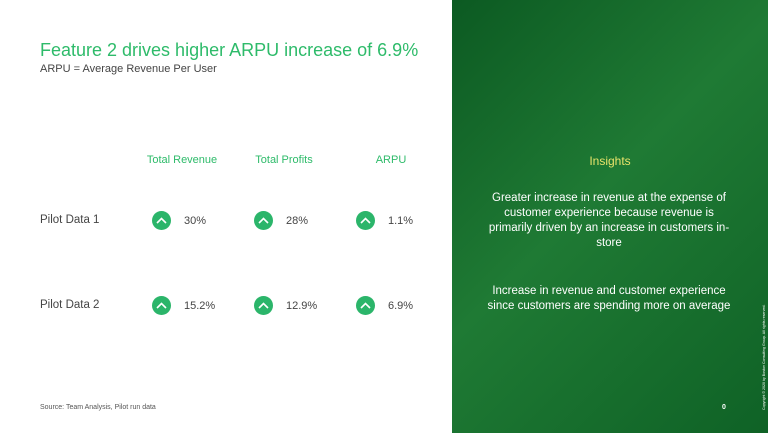 This screenshot has height=433, width=768. I want to click on column-header-total-profits: Total Profits, so click(284, 160).